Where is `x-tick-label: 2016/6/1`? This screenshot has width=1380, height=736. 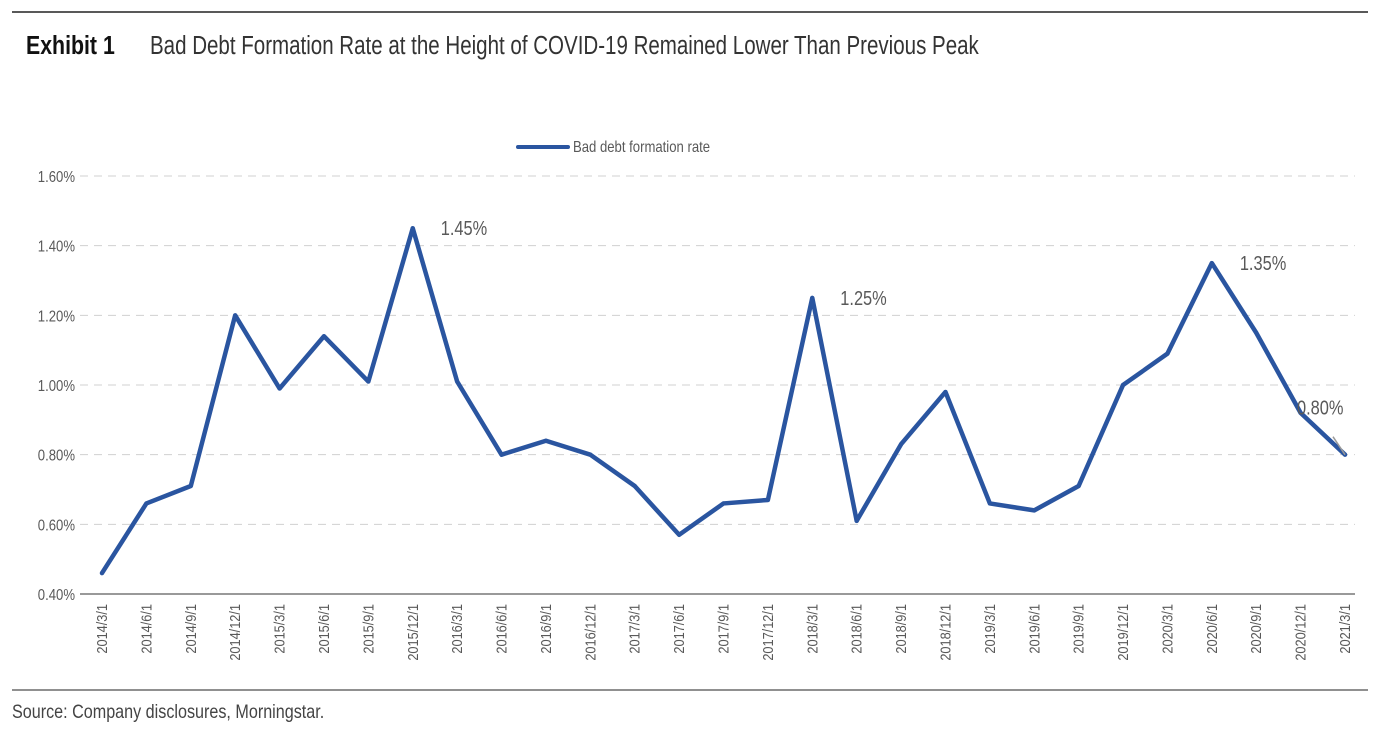
x-tick-label: 2016/6/1 is located at coordinates (501, 629).